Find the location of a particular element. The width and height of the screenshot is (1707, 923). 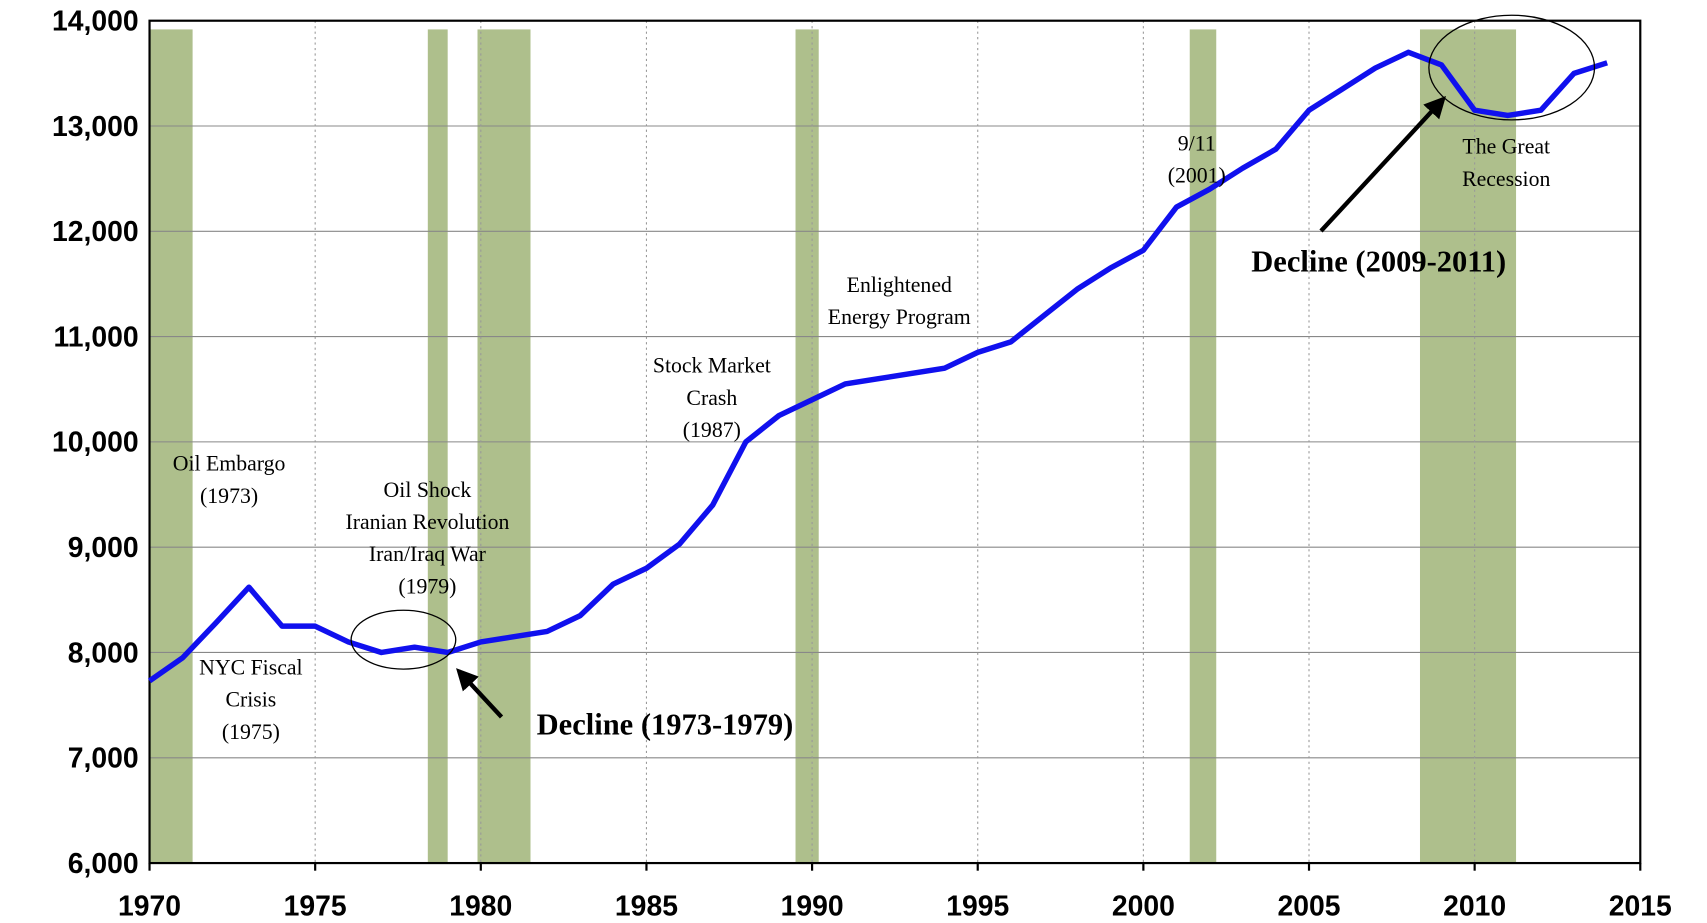

y-tick-label: 6,000 is located at coordinates (103, 864).